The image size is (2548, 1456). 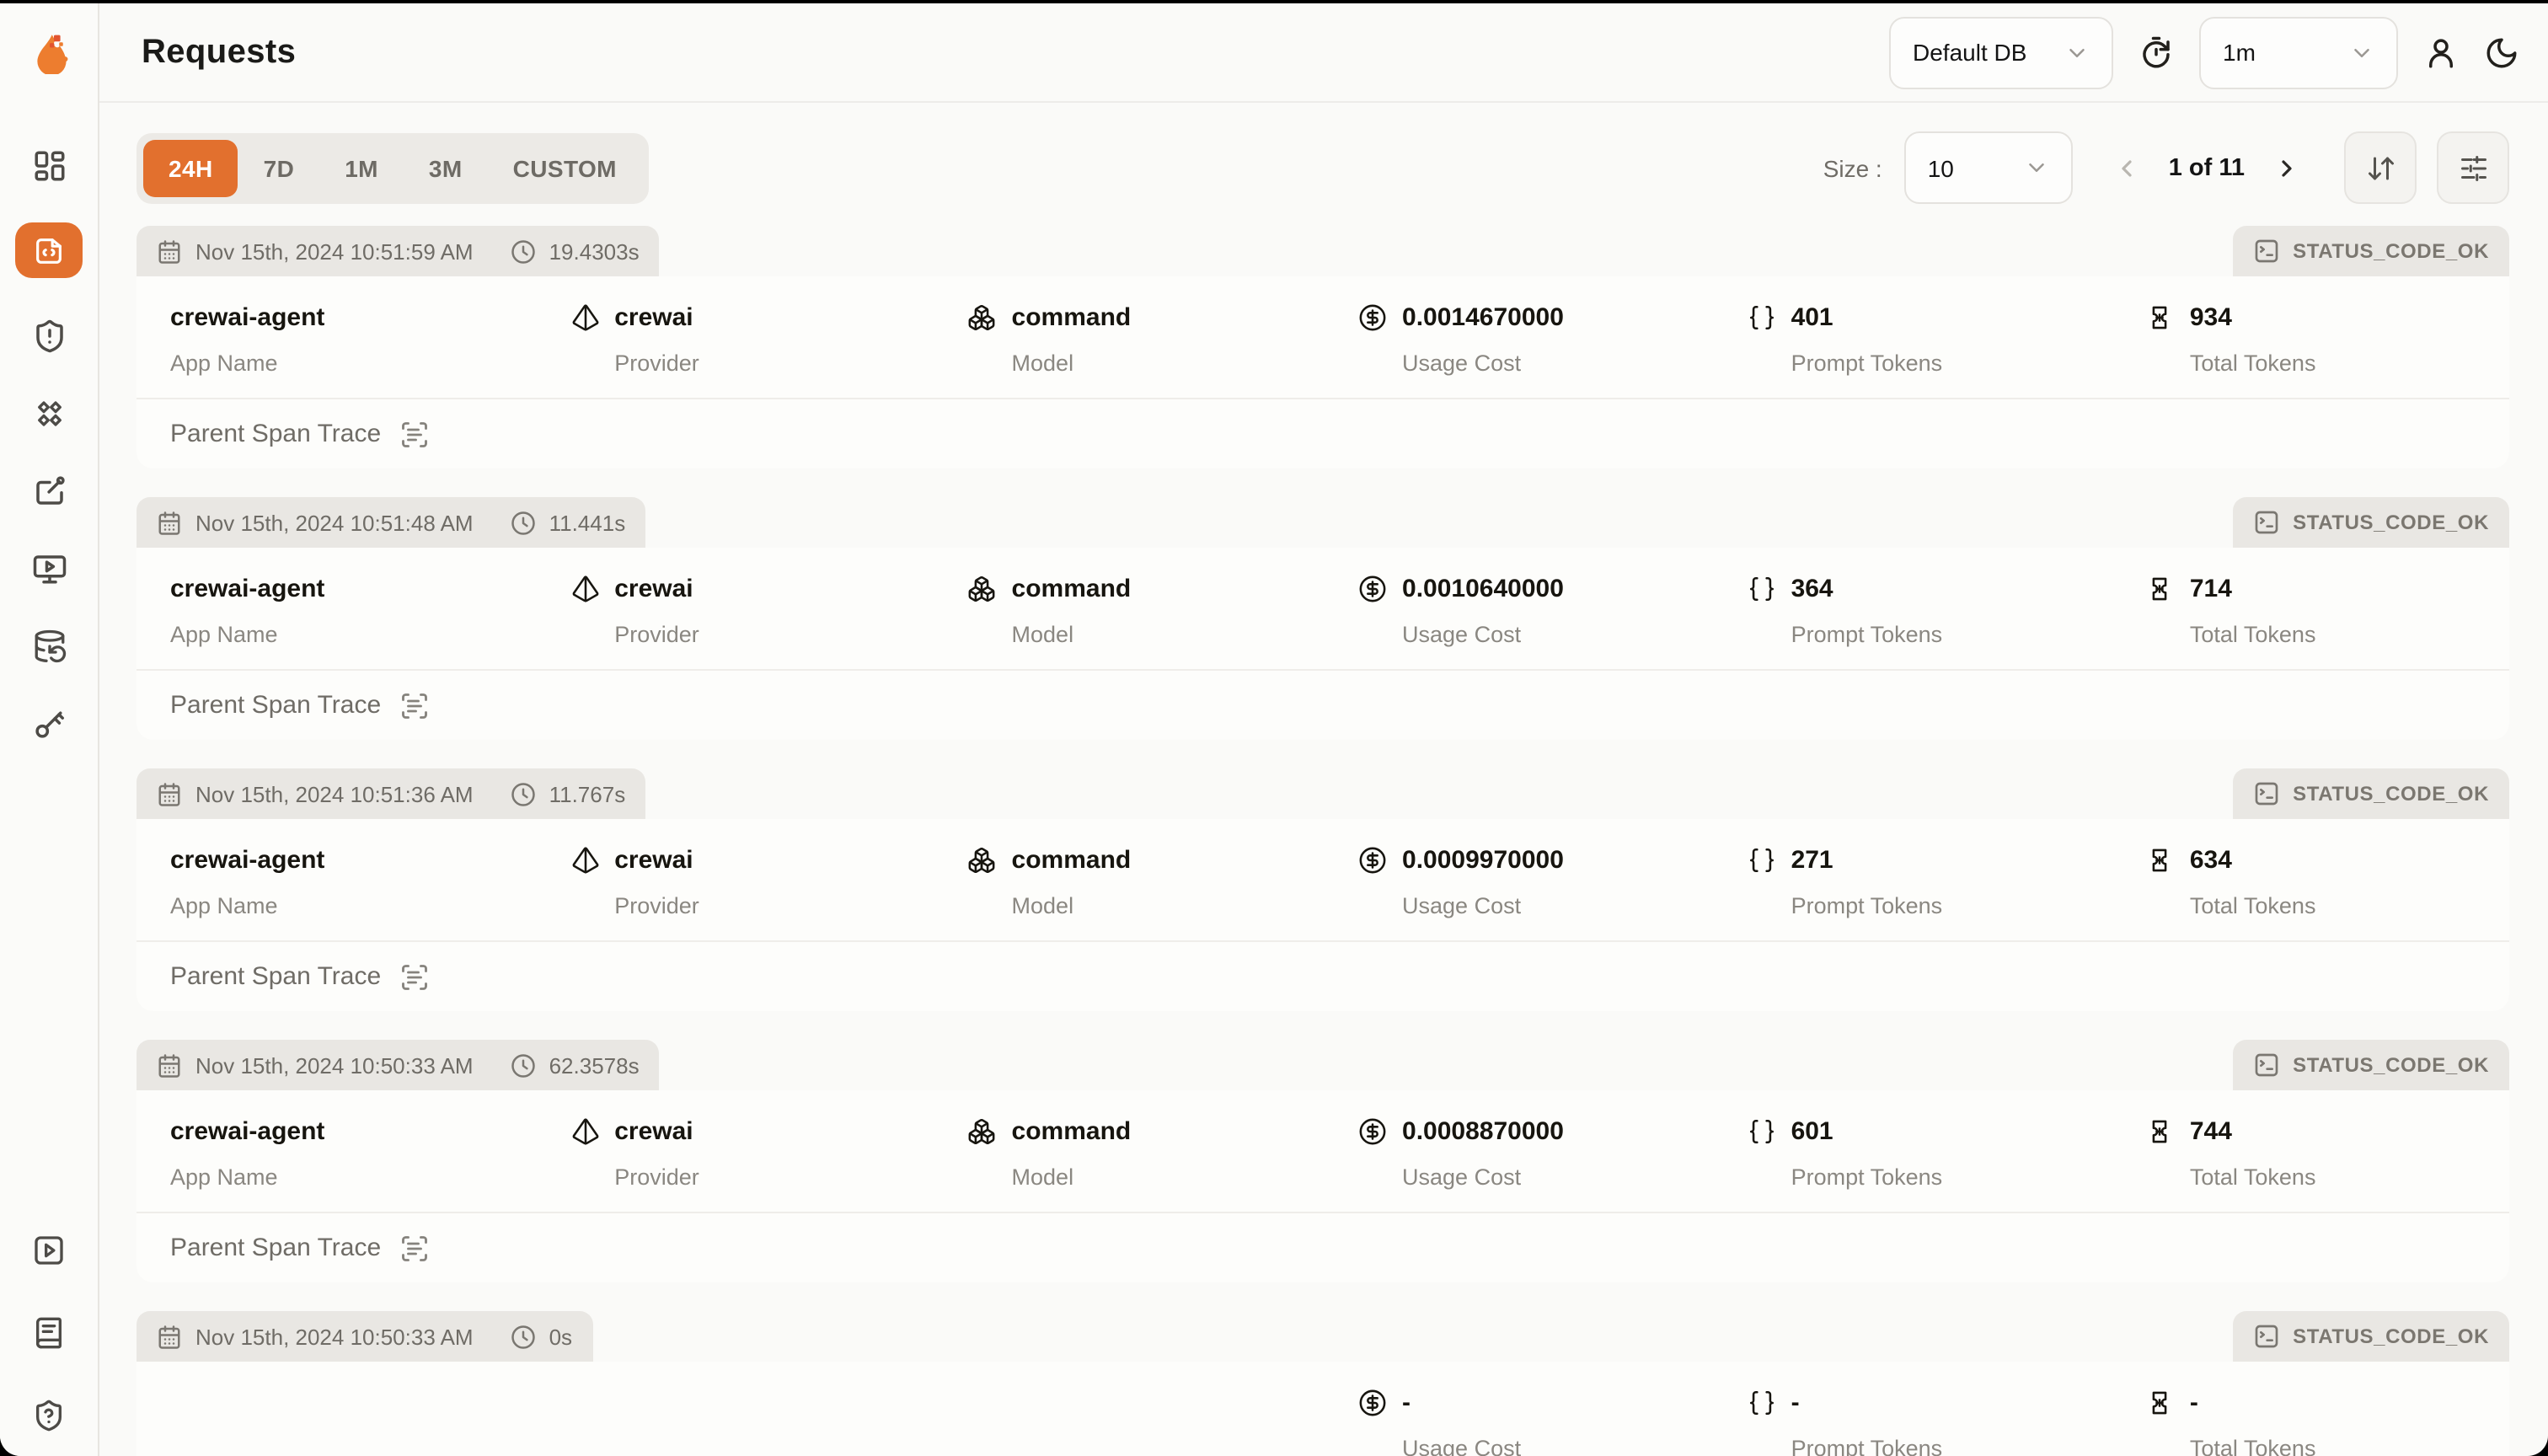 I want to click on field-usage-cost: 0.0008870000 Usage Cost, so click(x=1553, y=1152).